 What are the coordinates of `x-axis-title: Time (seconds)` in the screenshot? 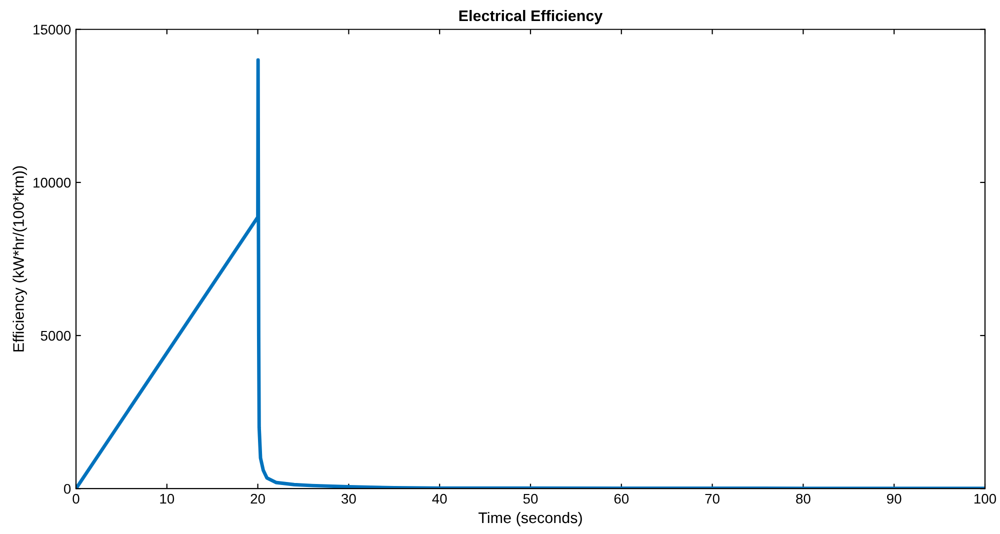 It's located at (530, 519).